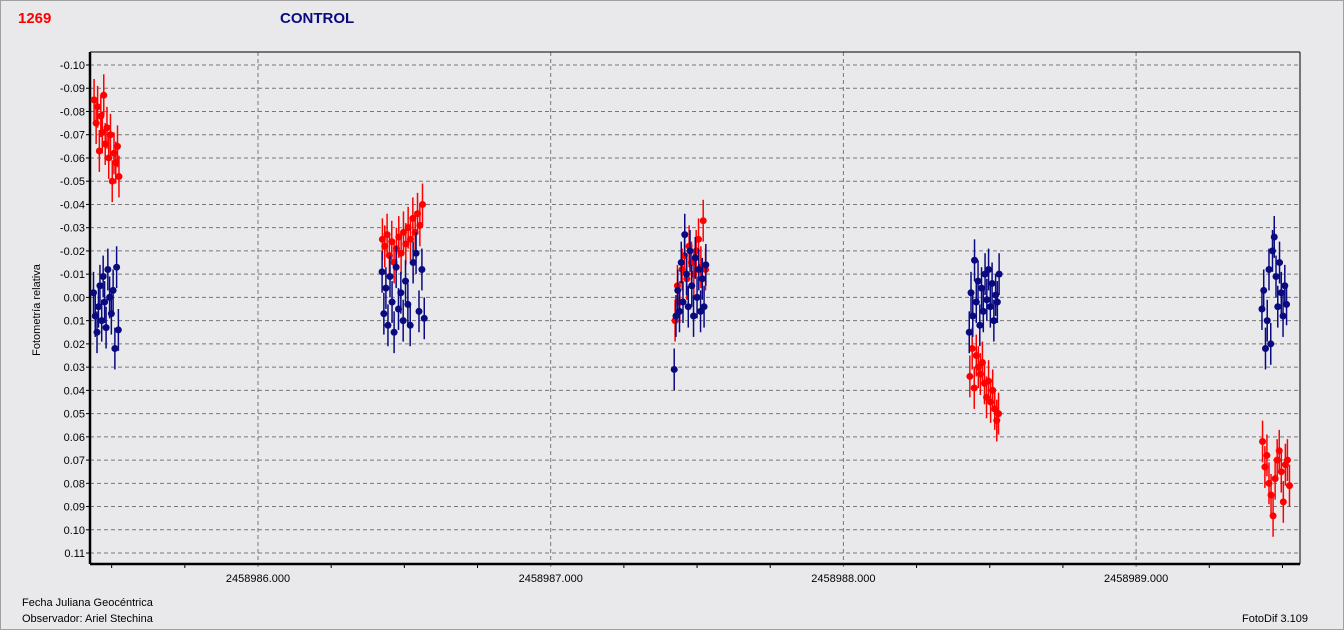 The width and height of the screenshot is (1344, 630). Describe the element at coordinates (87, 603) in the screenshot. I see `x-axis-label: Fecha Juliana Geocéntrica` at that location.